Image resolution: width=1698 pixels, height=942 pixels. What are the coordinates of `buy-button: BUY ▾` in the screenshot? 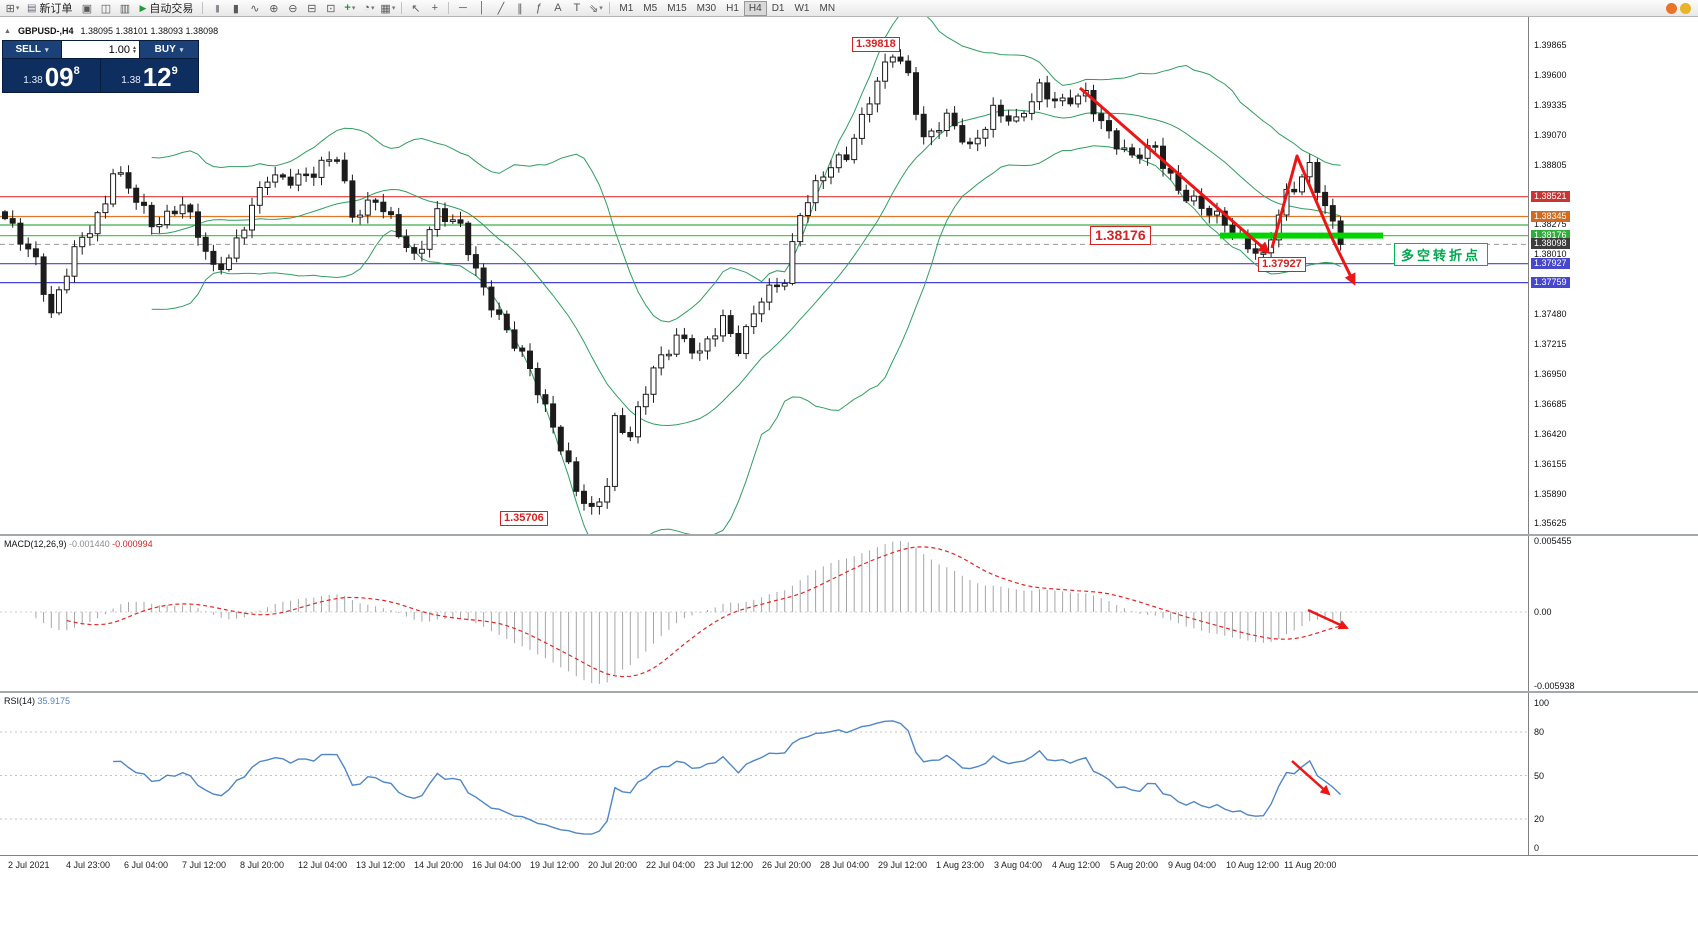 It's located at (169, 49).